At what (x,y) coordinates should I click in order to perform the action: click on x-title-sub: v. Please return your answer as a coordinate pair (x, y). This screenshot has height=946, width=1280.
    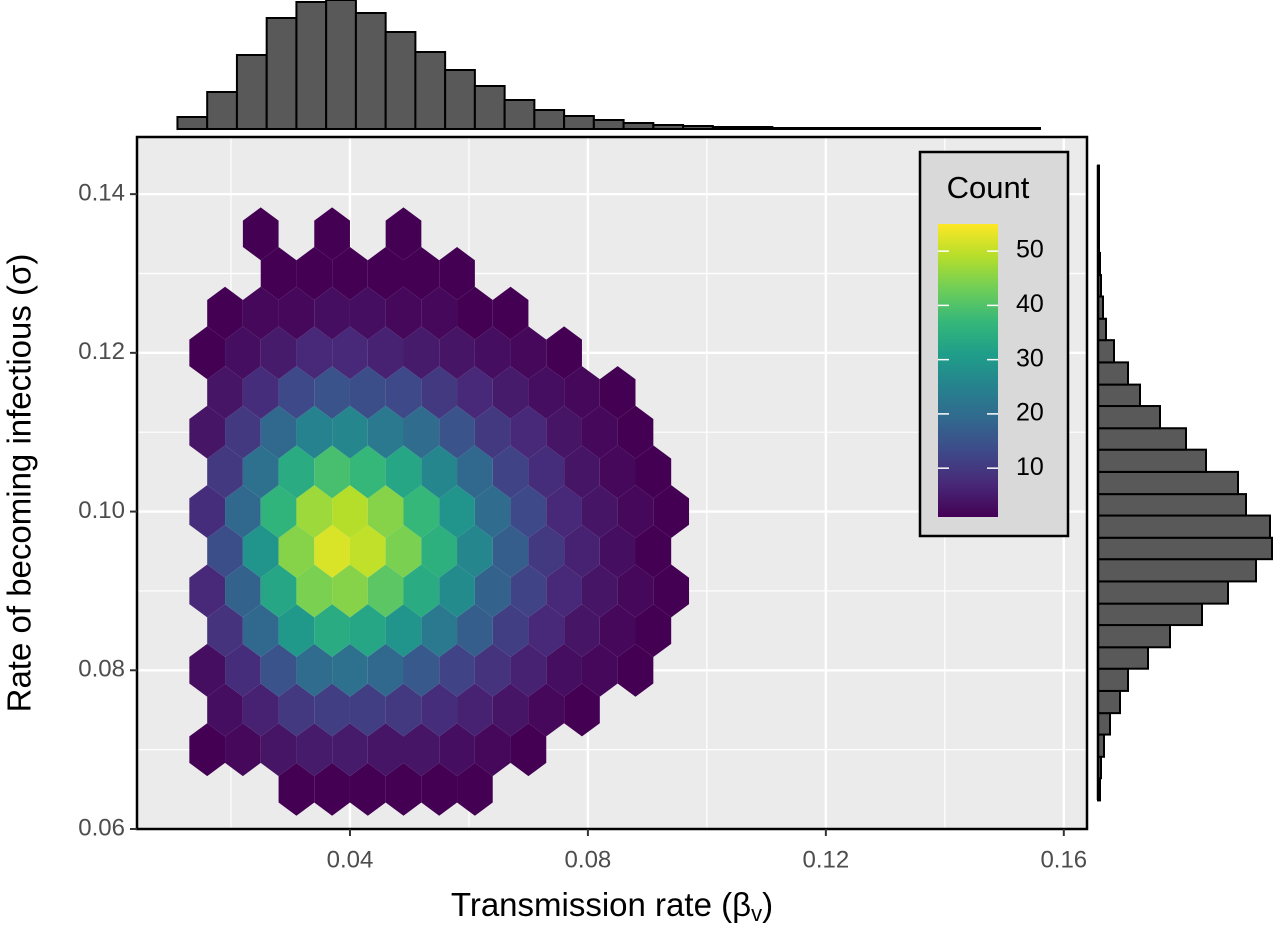
    Looking at the image, I should click on (756, 913).